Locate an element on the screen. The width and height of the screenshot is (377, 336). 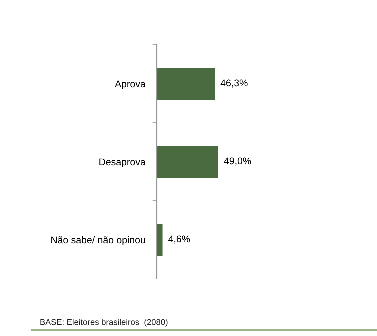
data-label: 49,0% is located at coordinates (238, 162).